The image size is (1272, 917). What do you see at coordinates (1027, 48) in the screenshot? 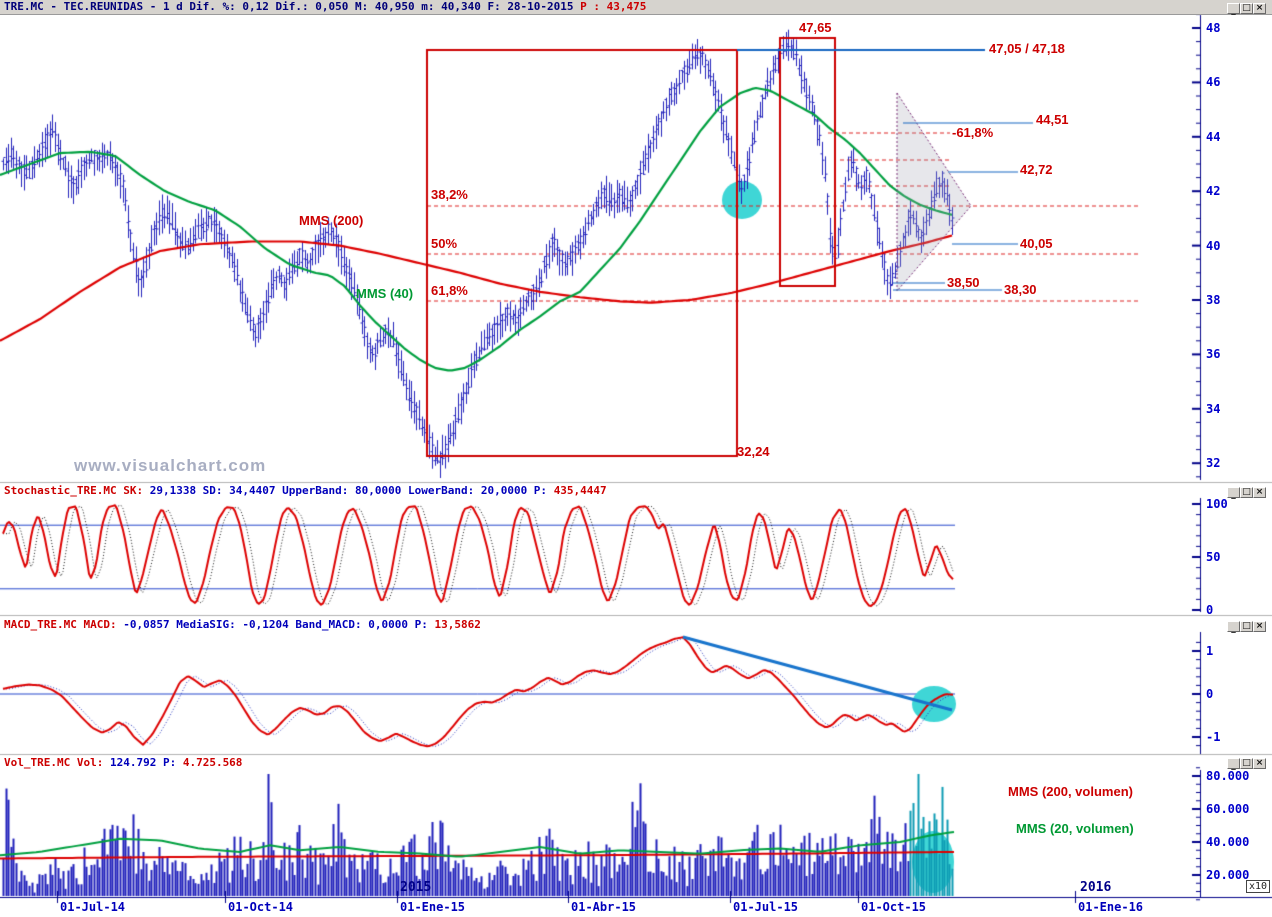
I see `resistance-label: 47,05 / 47,18` at bounding box center [1027, 48].